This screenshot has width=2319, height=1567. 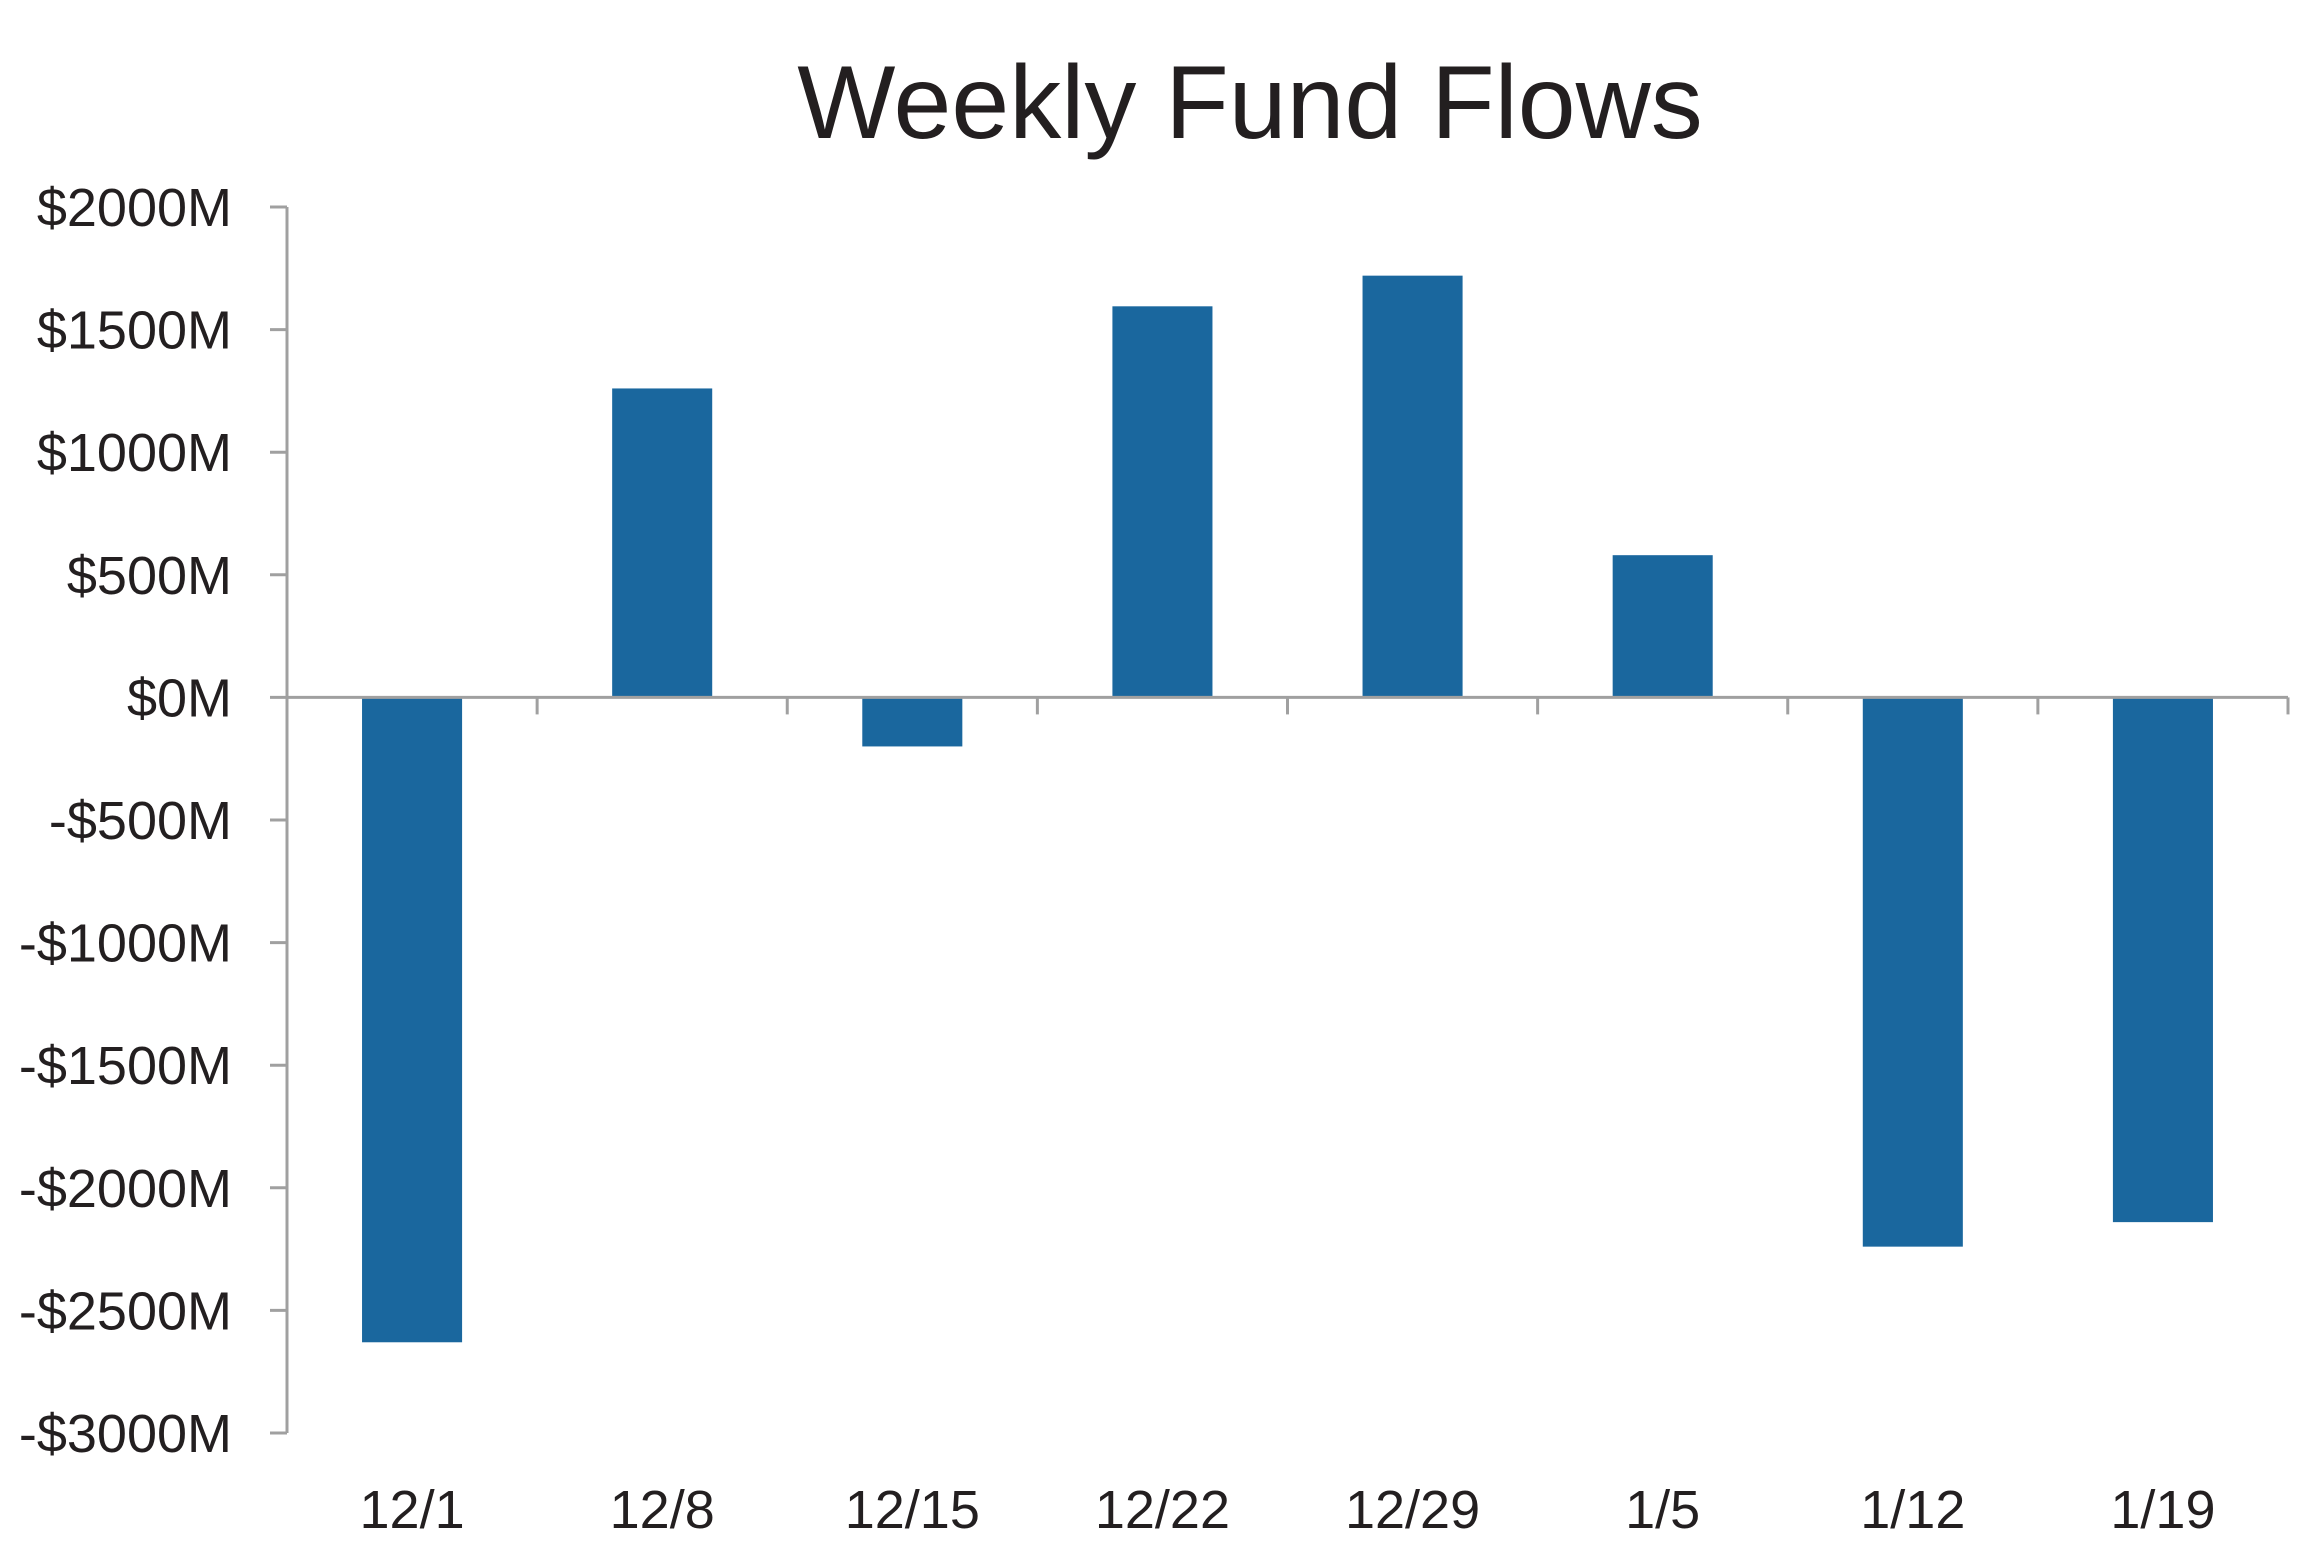 I want to click on y-tick-label: -$500M, so click(x=140, y=821).